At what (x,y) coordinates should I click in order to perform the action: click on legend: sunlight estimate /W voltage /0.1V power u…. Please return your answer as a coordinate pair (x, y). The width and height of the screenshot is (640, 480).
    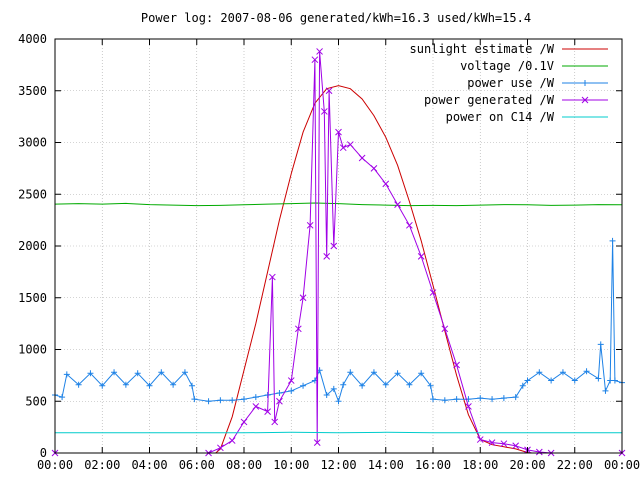
    Looking at the image, I should click on (509, 83).